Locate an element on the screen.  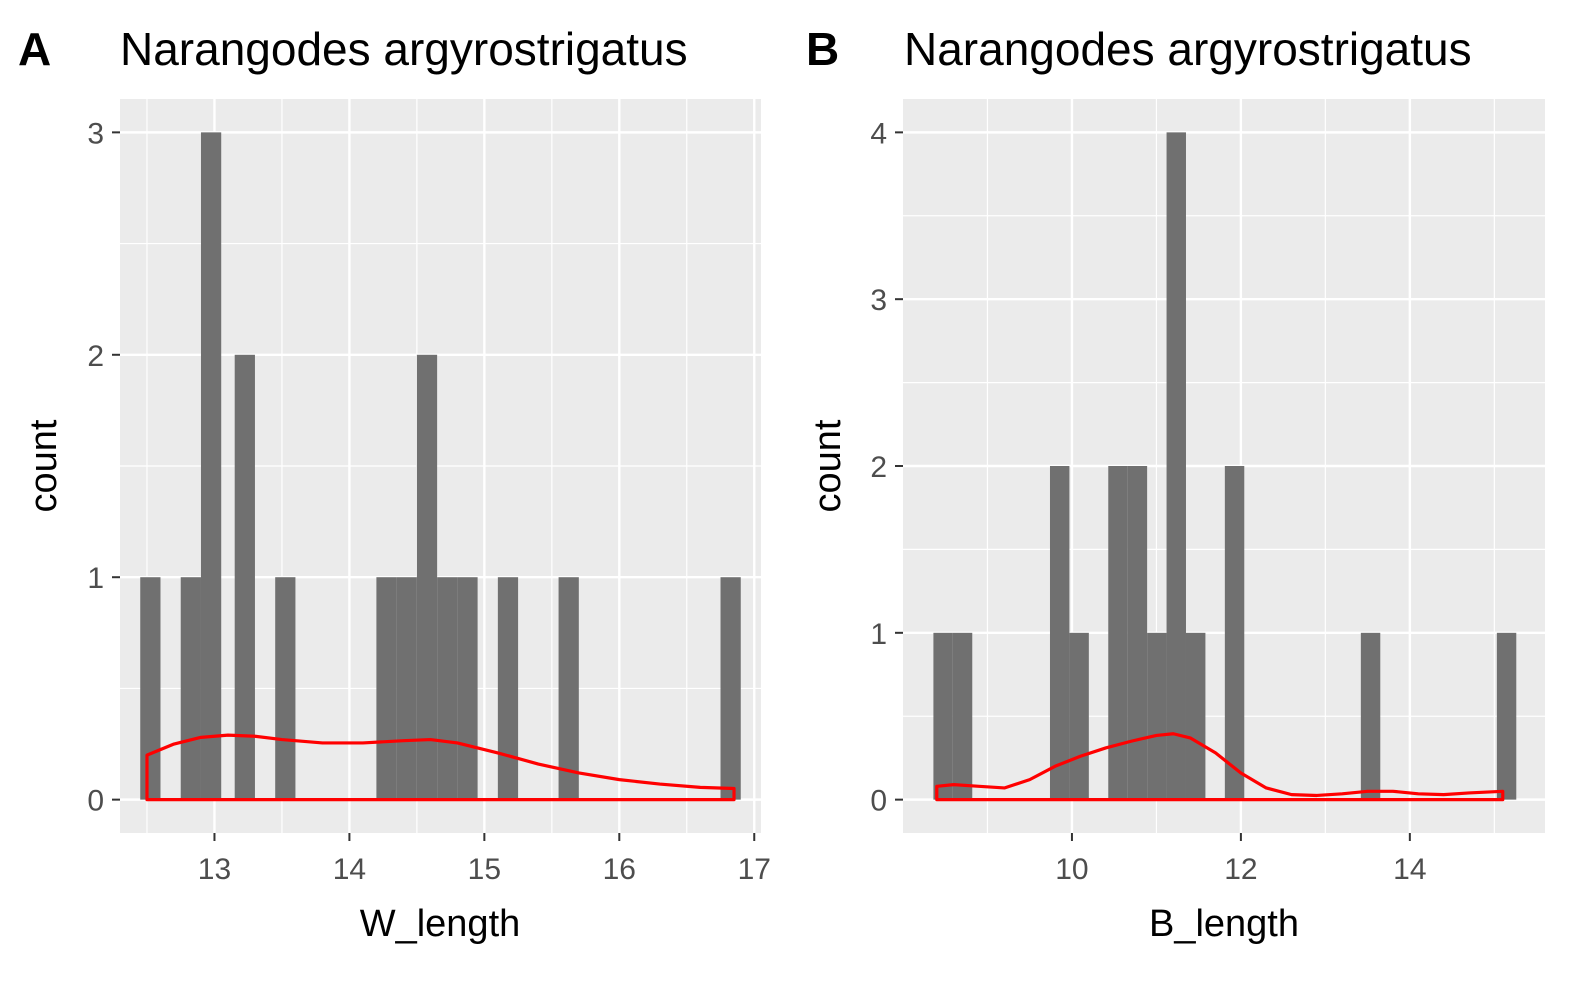
x-tick-label: 12 is located at coordinates (1240, 869).